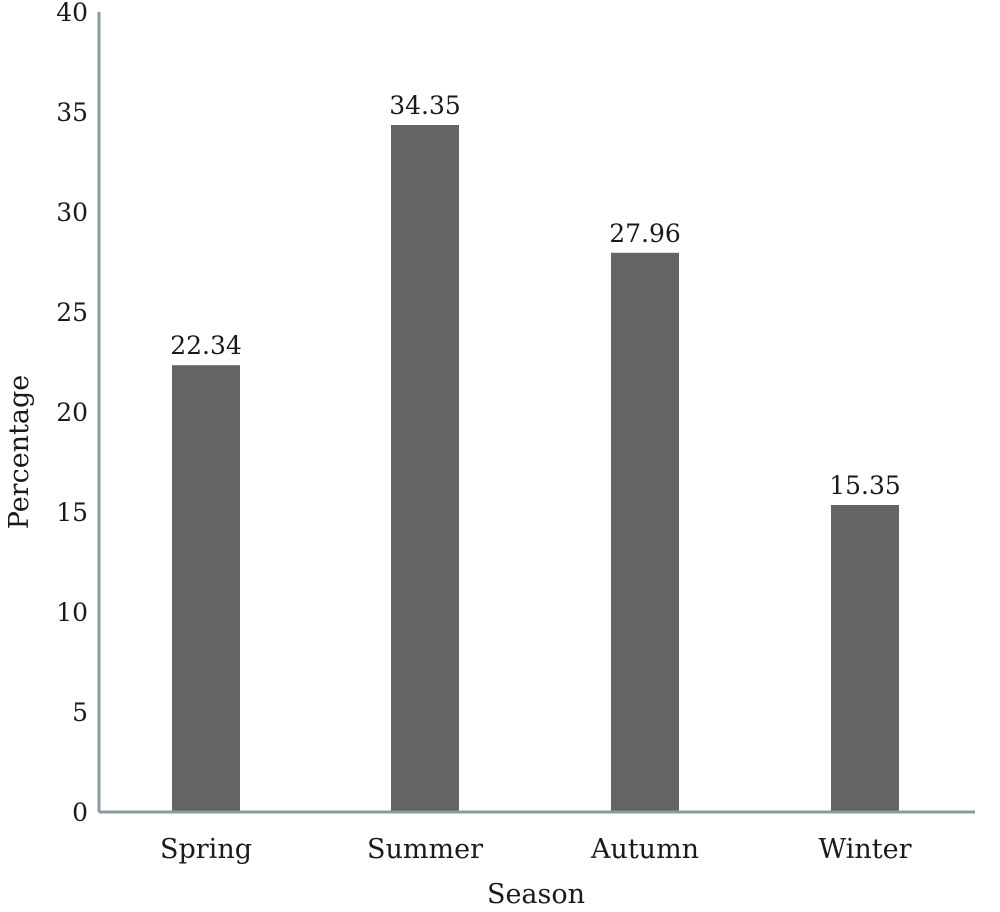 The height and width of the screenshot is (912, 1000). What do you see at coordinates (644, 849) in the screenshot?
I see `x-category-label: Autumn` at bounding box center [644, 849].